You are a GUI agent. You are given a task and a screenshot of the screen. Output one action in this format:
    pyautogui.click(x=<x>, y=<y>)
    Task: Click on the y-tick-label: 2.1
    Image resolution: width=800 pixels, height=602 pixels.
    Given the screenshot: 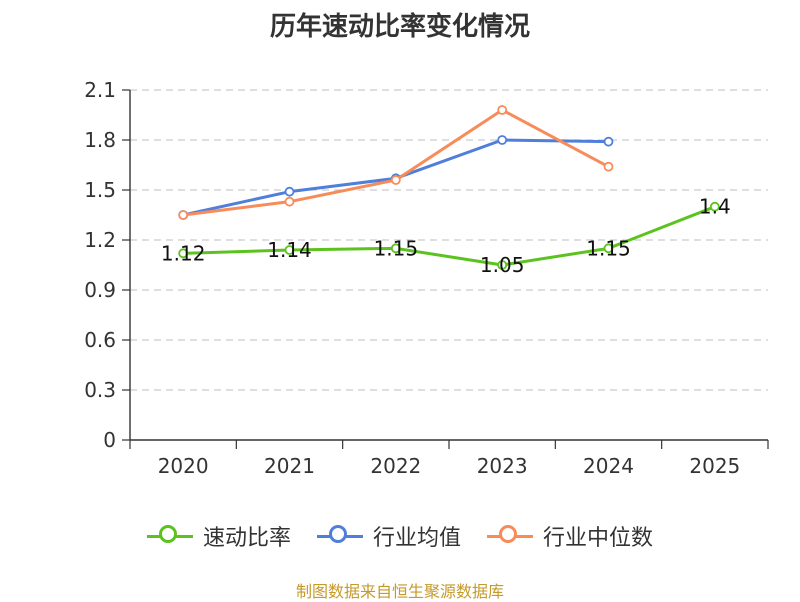 What is the action you would take?
    pyautogui.click(x=100, y=90)
    